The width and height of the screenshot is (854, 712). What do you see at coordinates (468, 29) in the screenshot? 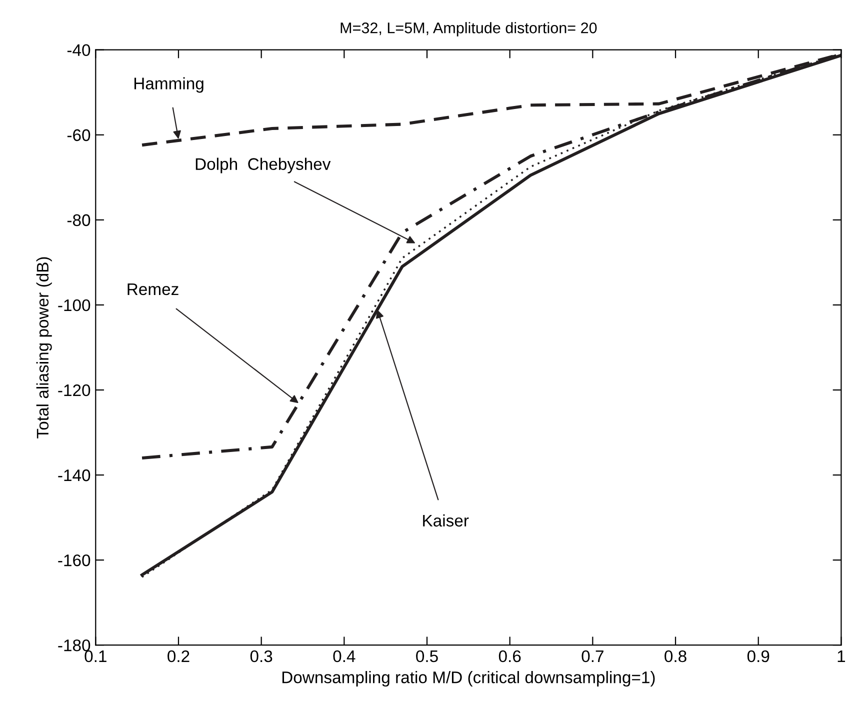
I see `chart-title: M=32, L=5M, Amplitude distortion= 20` at bounding box center [468, 29].